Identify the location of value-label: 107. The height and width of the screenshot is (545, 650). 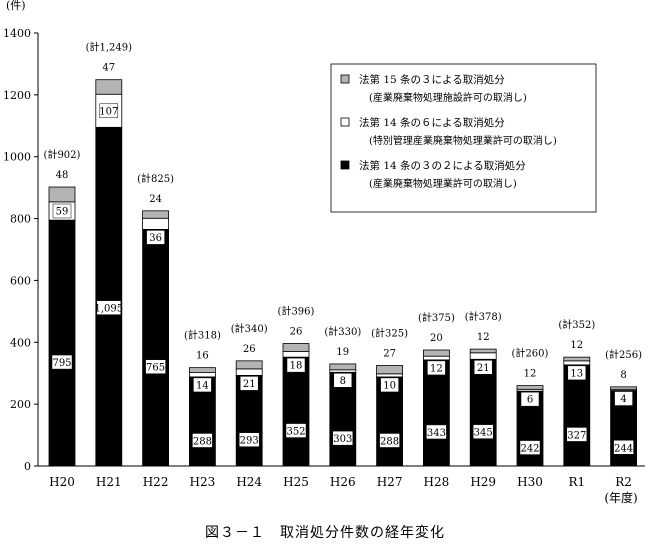
(108, 111).